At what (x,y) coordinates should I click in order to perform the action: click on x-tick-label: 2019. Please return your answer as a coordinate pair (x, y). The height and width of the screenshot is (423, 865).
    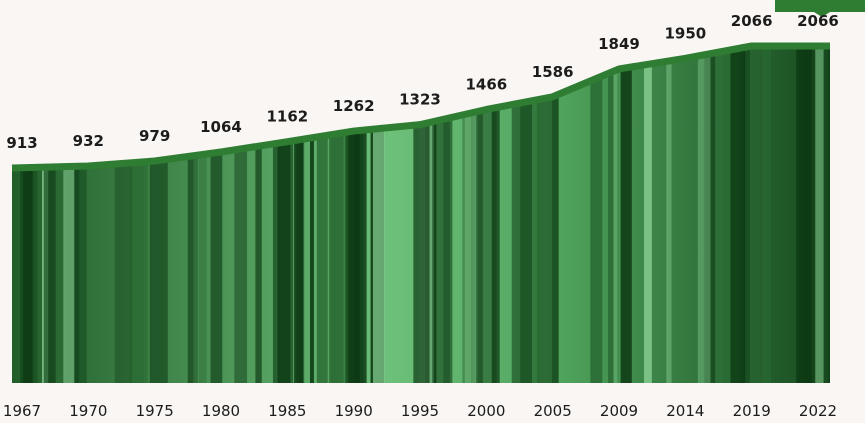
    Looking at the image, I should click on (752, 411).